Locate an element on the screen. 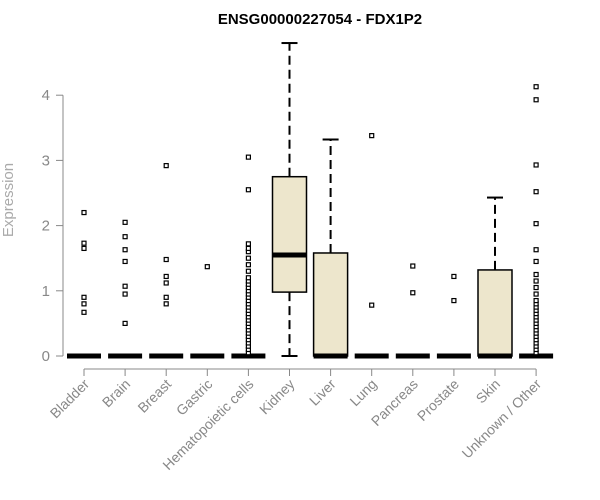 The image size is (600, 500). x-tick-label: Liver is located at coordinates (322, 392).